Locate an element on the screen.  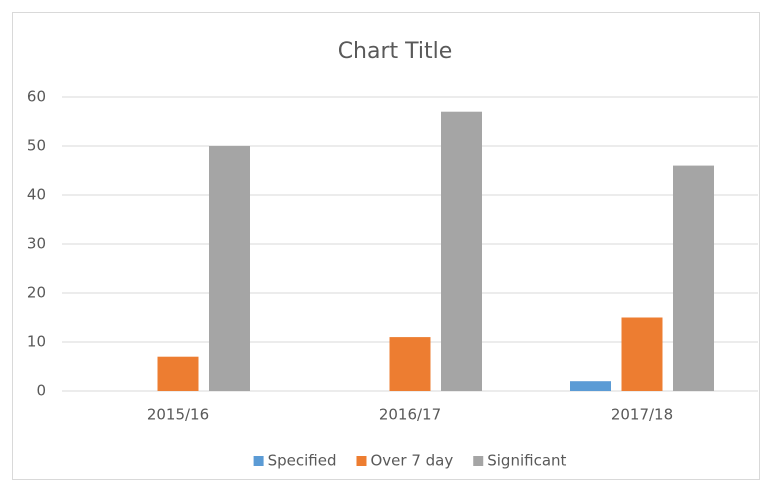
y-tick-label: 50 is located at coordinates (36, 146).